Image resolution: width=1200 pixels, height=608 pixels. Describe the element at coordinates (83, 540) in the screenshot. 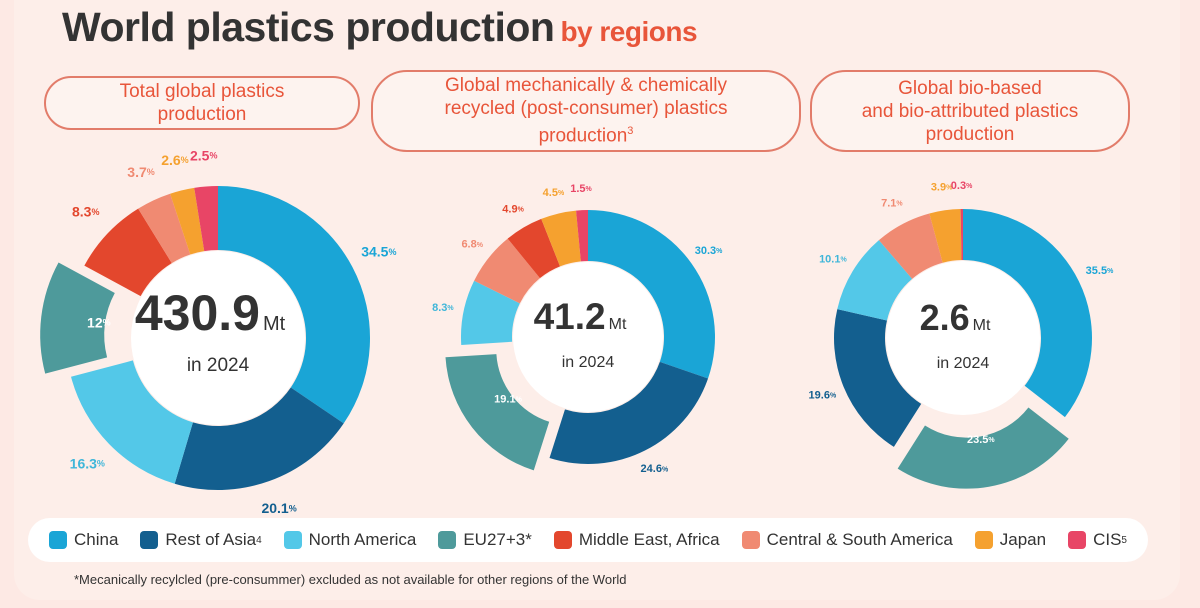

I see `legend-item-china: China` at that location.